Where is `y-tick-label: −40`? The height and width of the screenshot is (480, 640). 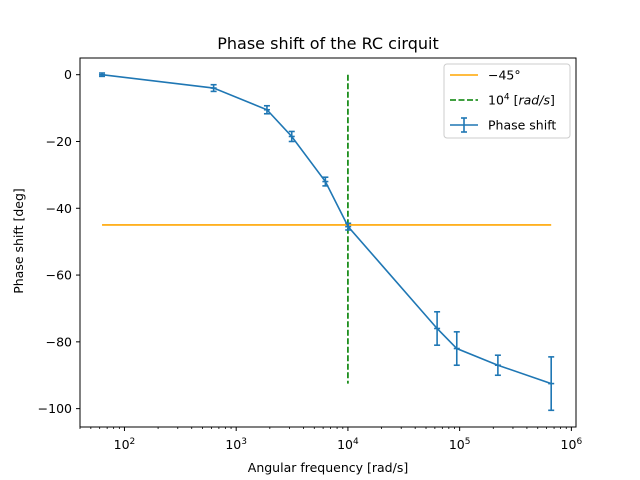
y-tick-label: −40 is located at coordinates (59, 208).